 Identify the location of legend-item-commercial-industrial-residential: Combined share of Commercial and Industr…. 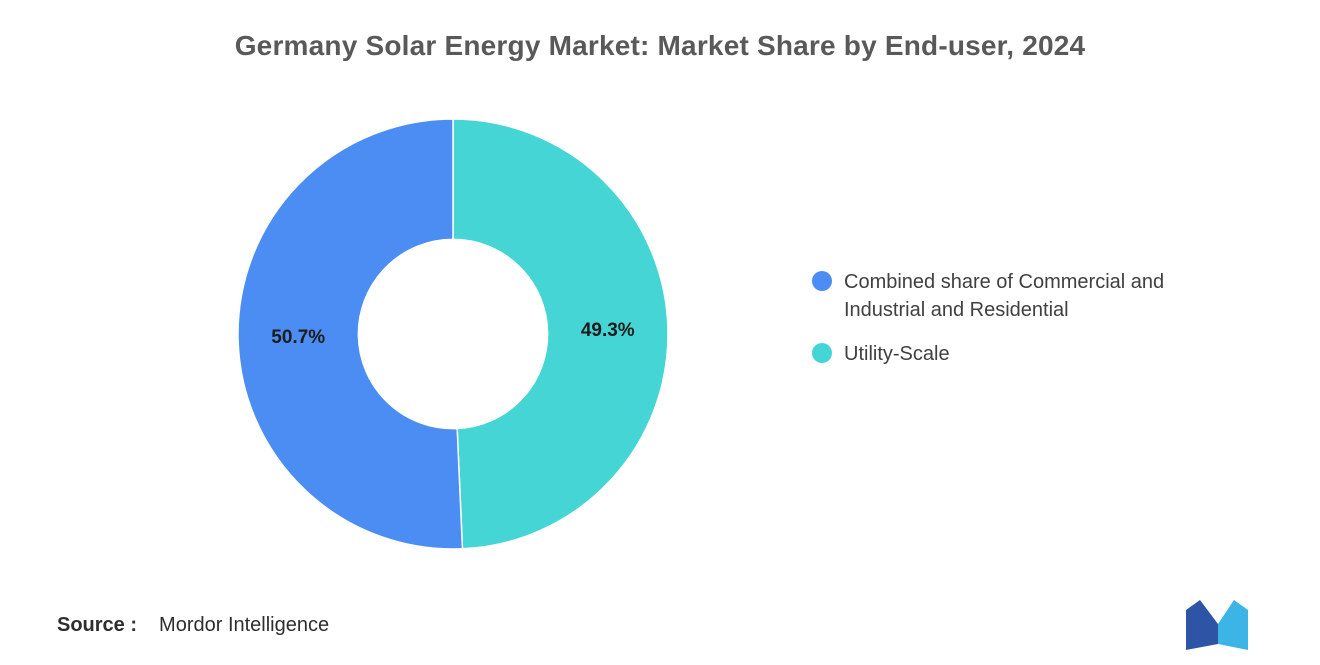
(1017, 296).